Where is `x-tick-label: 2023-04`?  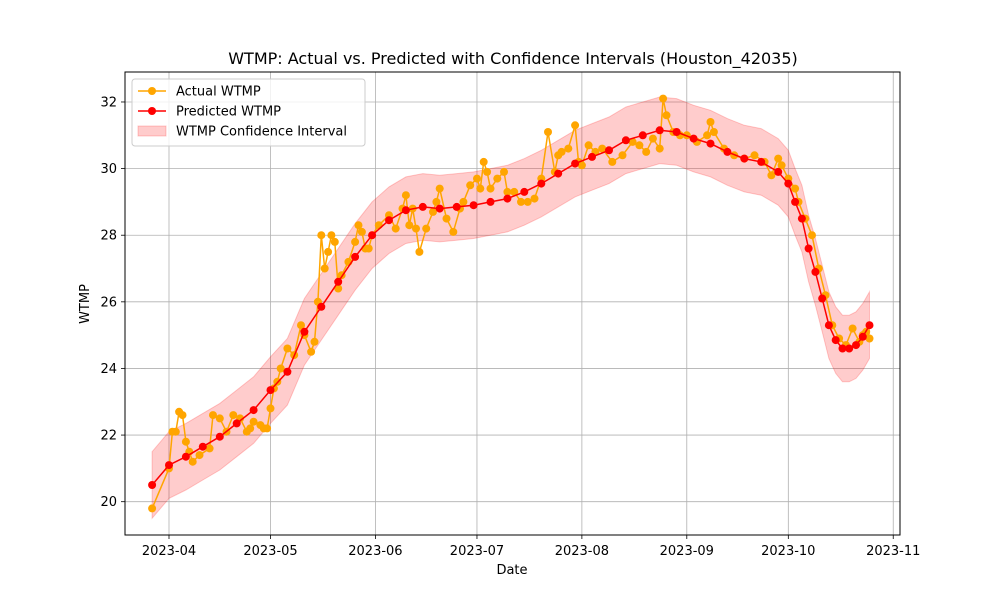
x-tick-label: 2023-04 is located at coordinates (169, 551).